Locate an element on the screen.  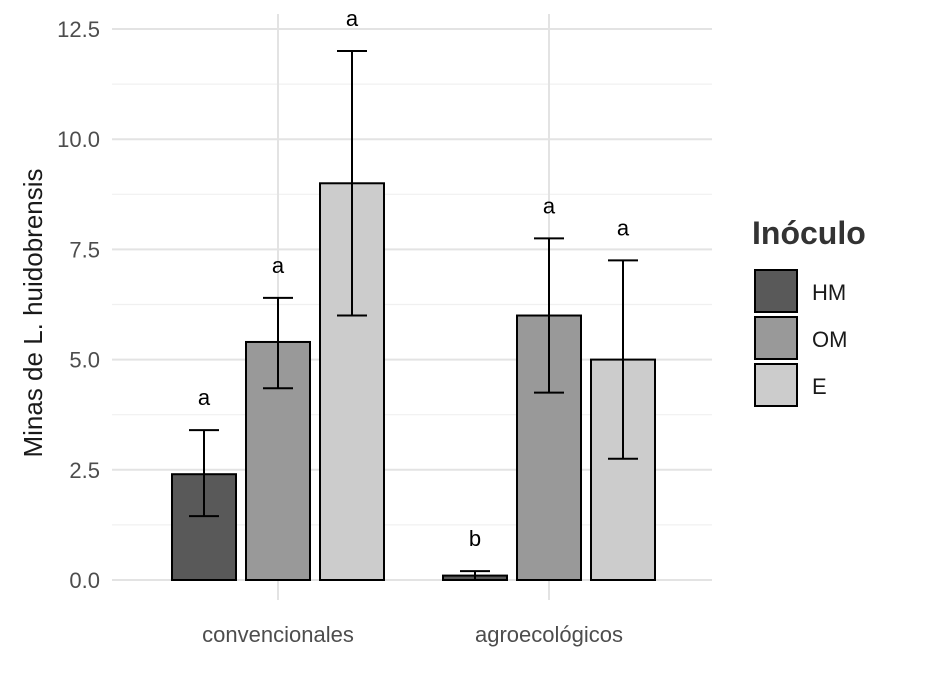
x-tick-label: convencionales is located at coordinates (278, 634).